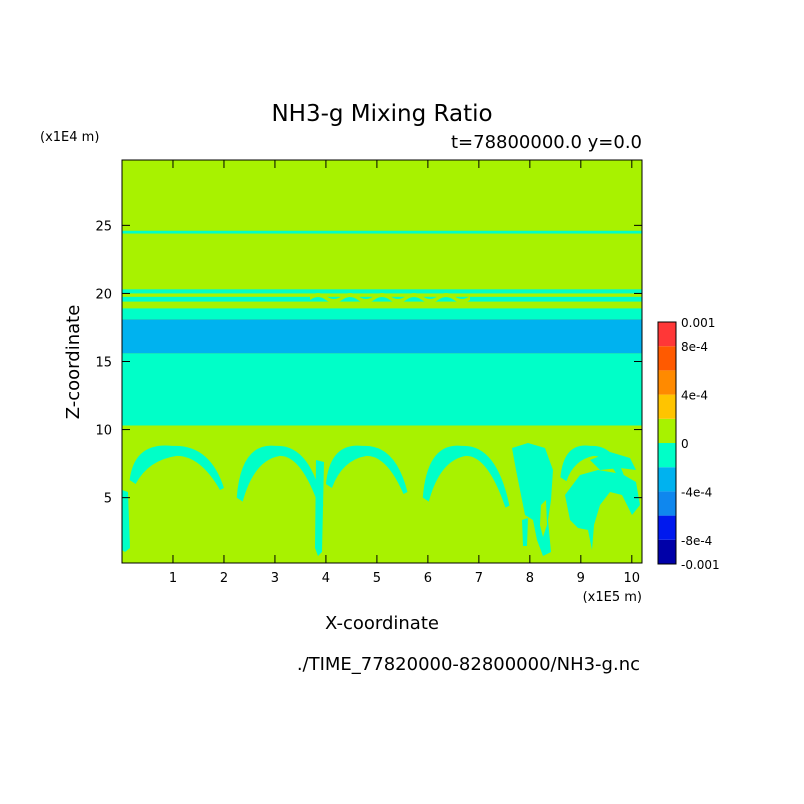  What do you see at coordinates (73, 362) in the screenshot?
I see `y-axis-label: Z-coordinate` at bounding box center [73, 362].